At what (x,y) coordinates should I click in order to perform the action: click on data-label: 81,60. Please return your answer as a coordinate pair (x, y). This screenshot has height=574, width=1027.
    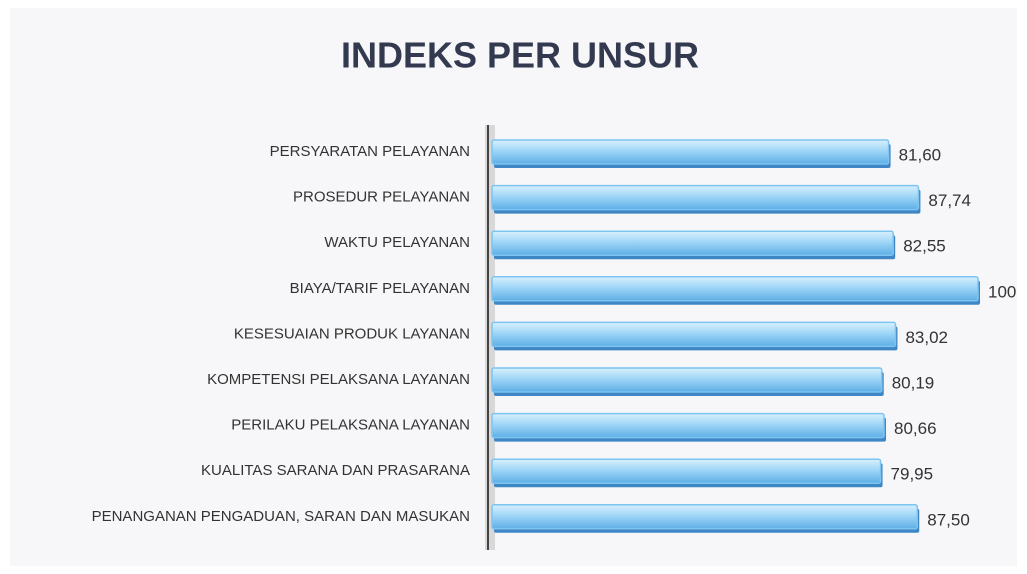
    Looking at the image, I should click on (920, 154).